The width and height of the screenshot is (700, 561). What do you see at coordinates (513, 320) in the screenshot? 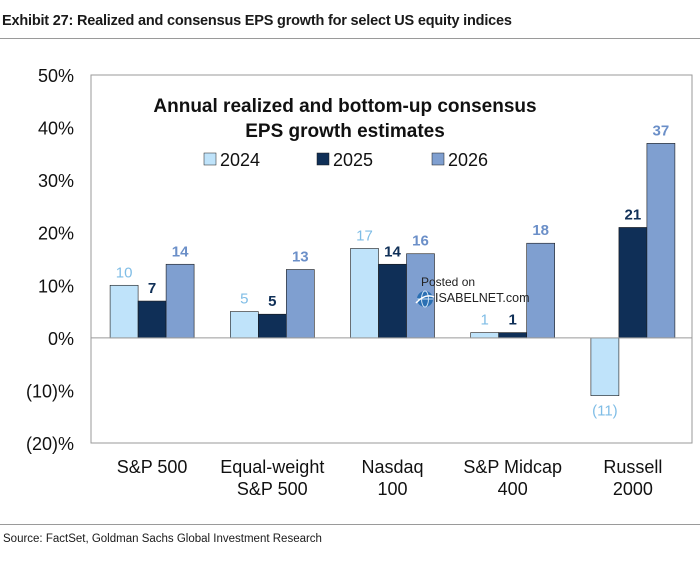
I see `data-label-2025-3: 1` at bounding box center [513, 320].